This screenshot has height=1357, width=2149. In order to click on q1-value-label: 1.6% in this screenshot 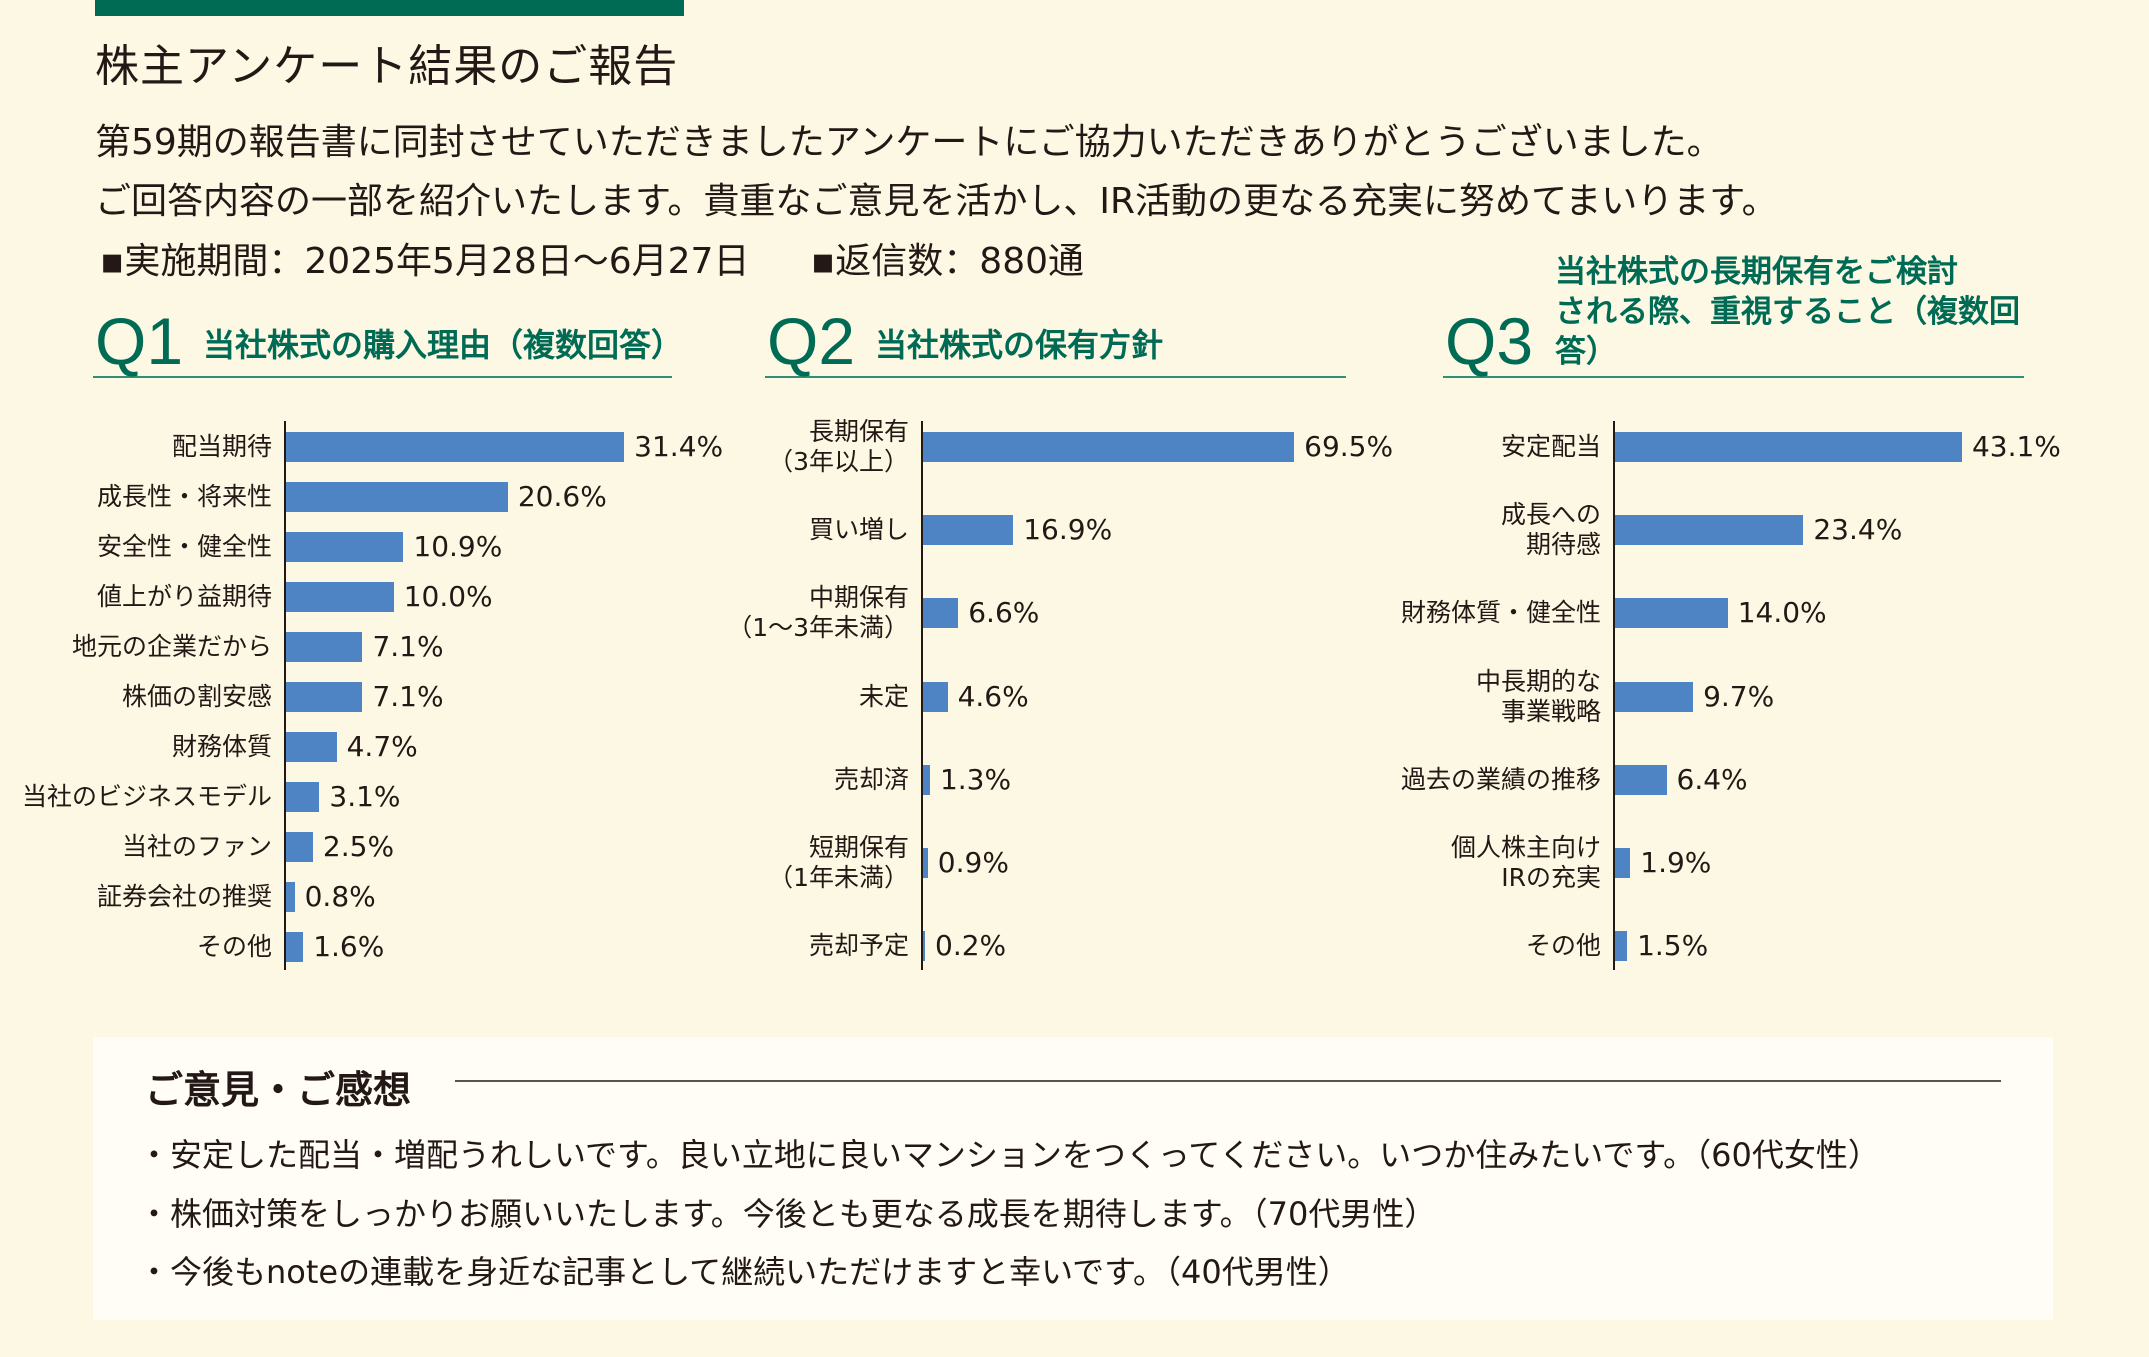, I will do `click(349, 946)`.